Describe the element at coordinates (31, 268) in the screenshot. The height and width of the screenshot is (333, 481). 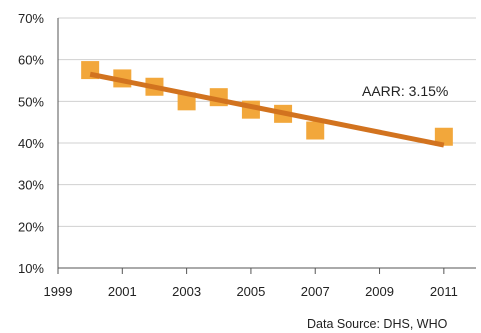
I see `y-tick-label: 10%` at that location.